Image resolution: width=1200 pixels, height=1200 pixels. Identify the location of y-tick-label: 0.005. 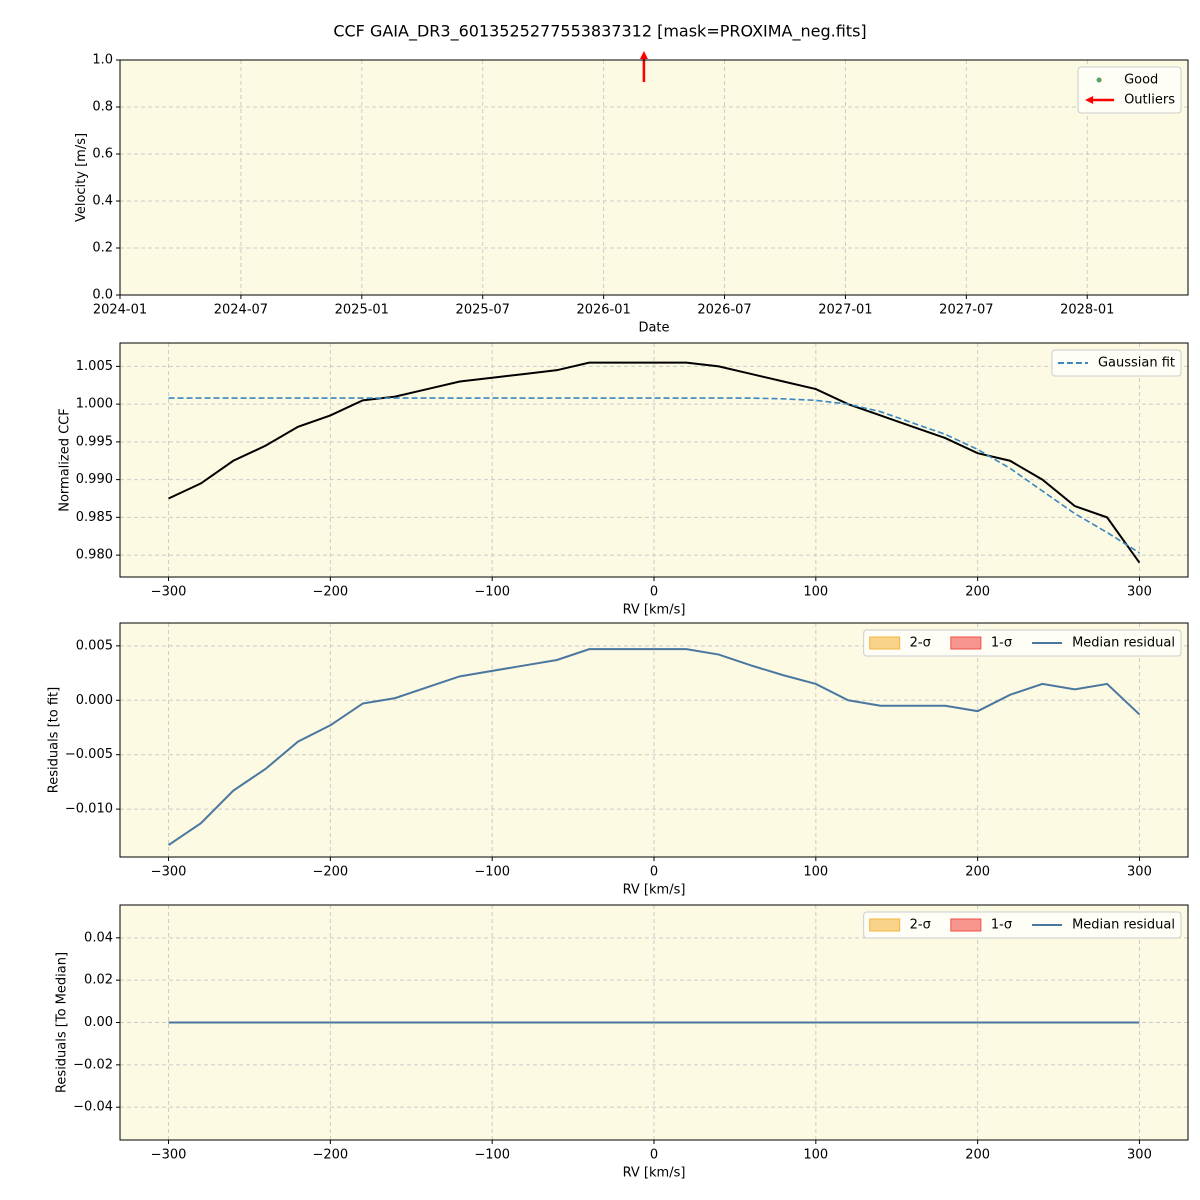
(94, 645).